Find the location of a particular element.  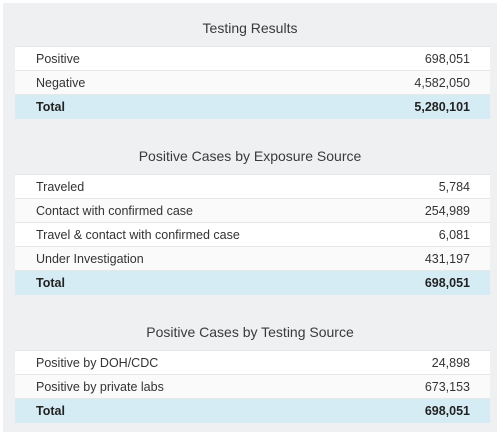

total-row: Total 5,280,101 is located at coordinates (252, 107).